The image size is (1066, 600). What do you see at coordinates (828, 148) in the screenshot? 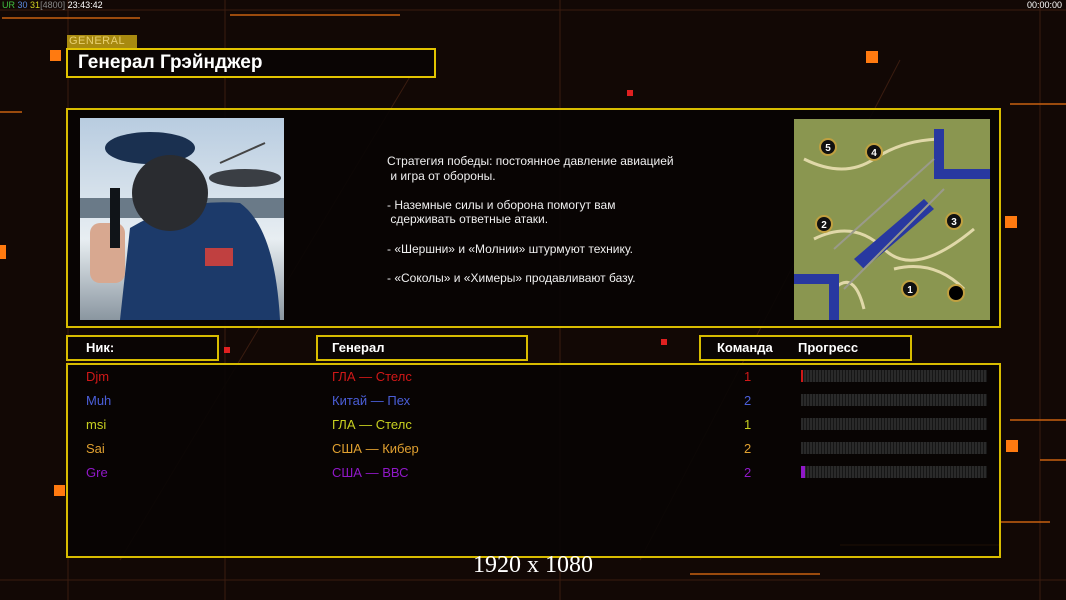
I see `map-marker-5: 5` at bounding box center [828, 148].